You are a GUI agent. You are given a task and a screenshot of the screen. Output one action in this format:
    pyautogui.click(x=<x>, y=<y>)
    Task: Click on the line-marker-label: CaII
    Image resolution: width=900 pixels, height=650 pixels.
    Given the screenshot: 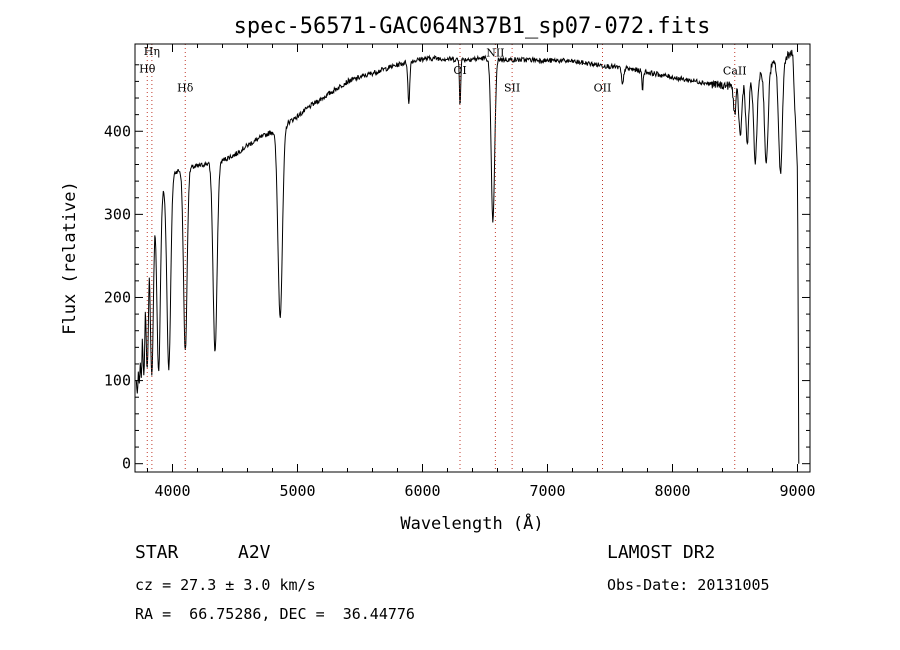 What is the action you would take?
    pyautogui.click(x=735, y=71)
    